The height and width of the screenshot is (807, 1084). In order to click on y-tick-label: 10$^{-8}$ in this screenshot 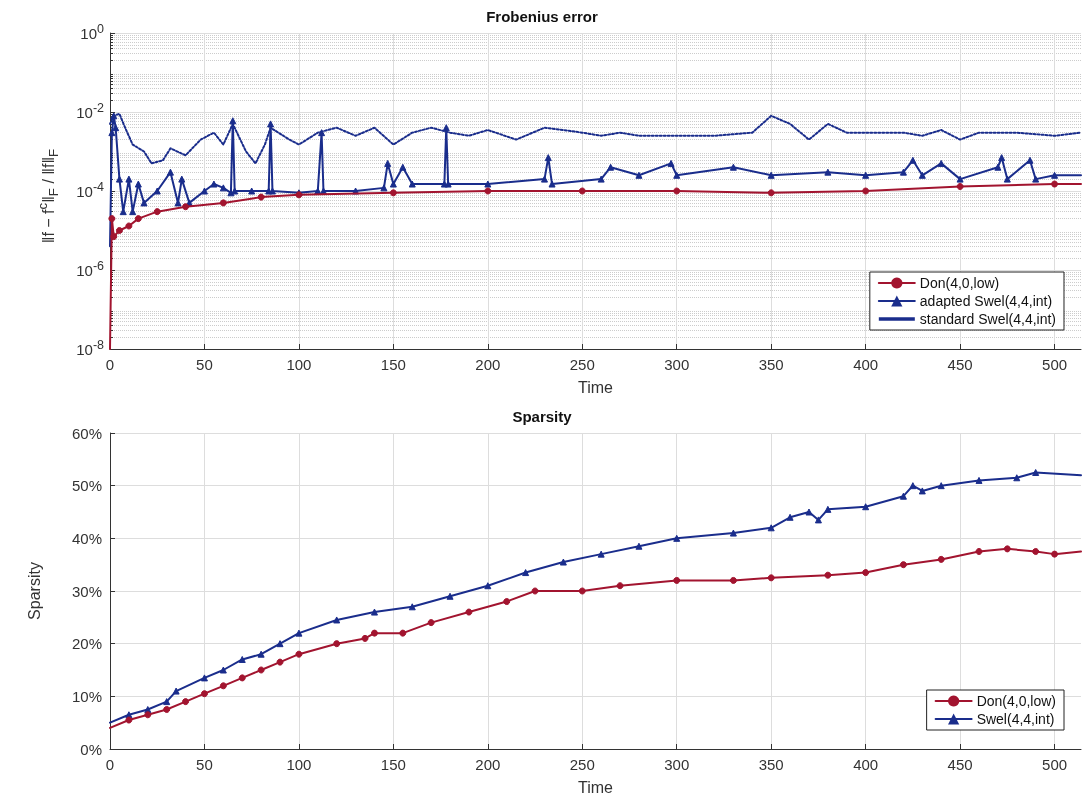, I will do `click(90, 348)`.